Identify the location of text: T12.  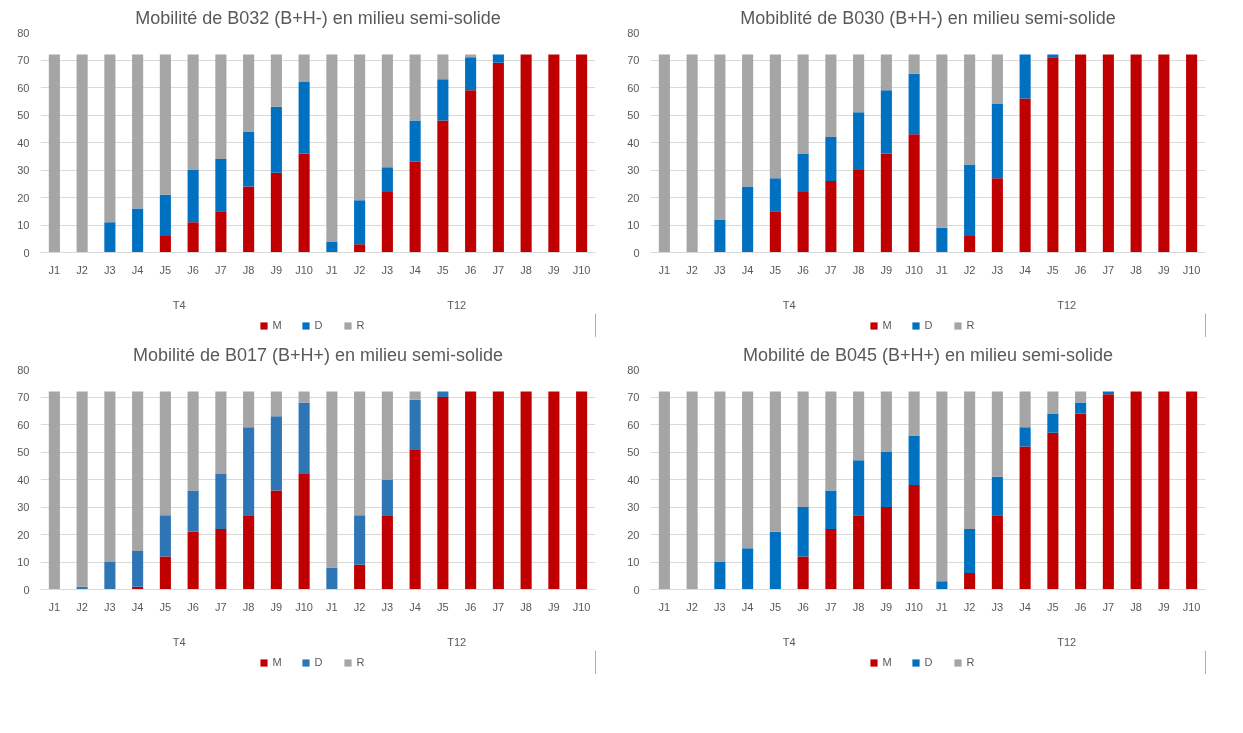
(457, 304).